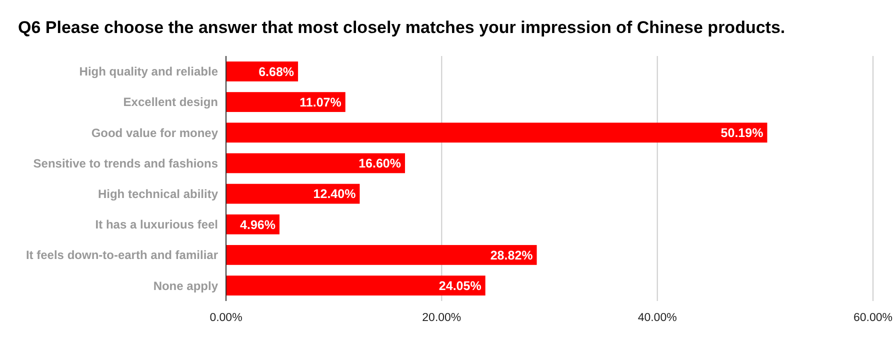 This screenshot has width=895, height=337. Describe the element at coordinates (276, 71) in the screenshot. I see `data-label: 6.68%` at that location.